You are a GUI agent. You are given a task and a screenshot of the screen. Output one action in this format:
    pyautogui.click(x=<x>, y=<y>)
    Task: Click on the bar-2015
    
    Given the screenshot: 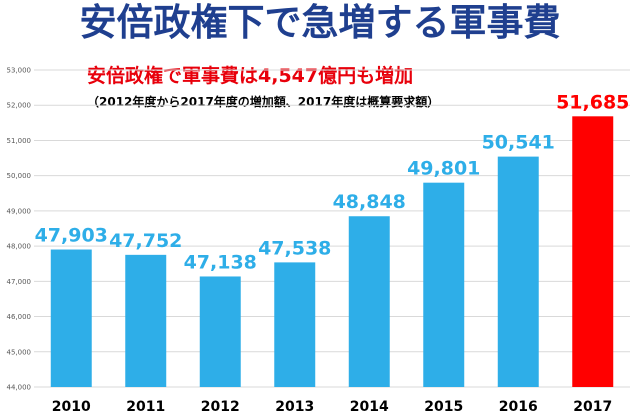 What is the action you would take?
    pyautogui.click(x=444, y=284)
    